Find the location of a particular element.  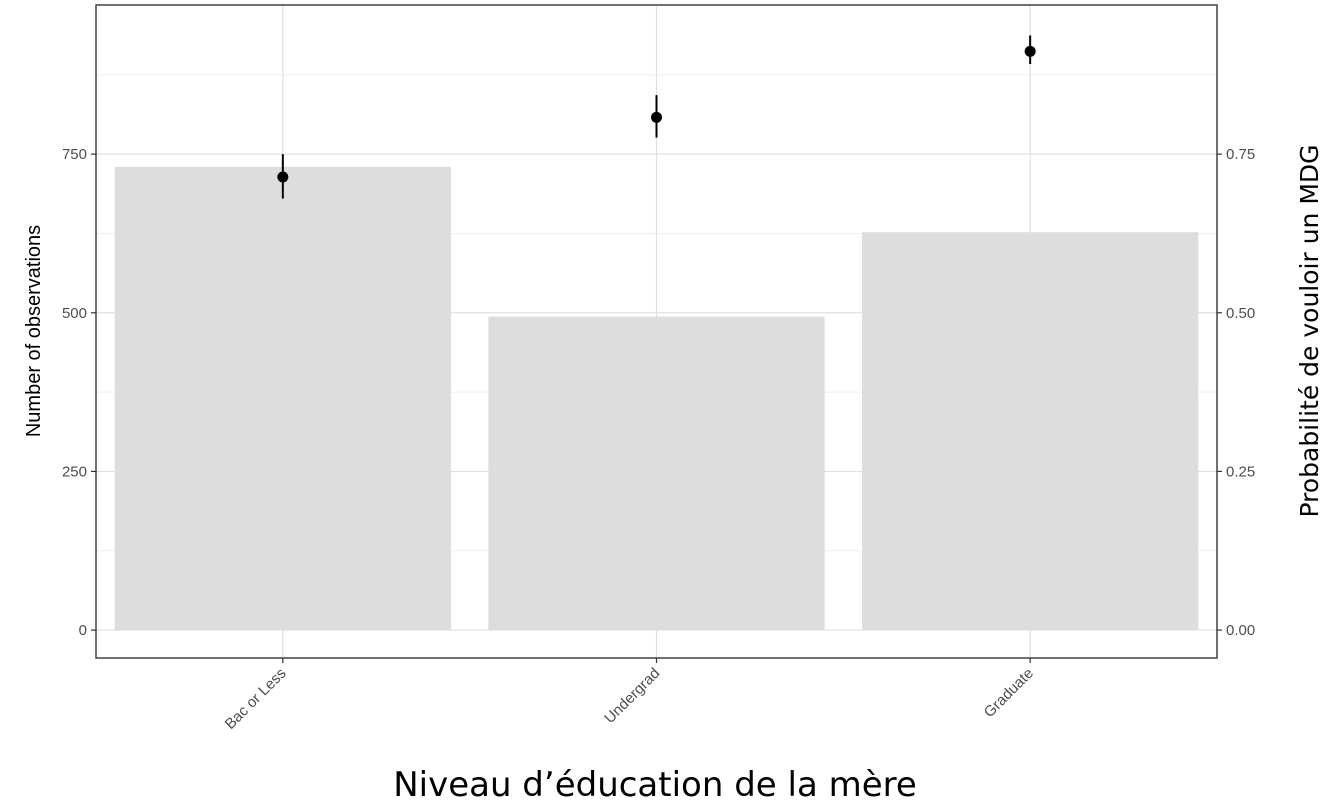

x-axis-tick-label: Graduate is located at coordinates (1009, 693).